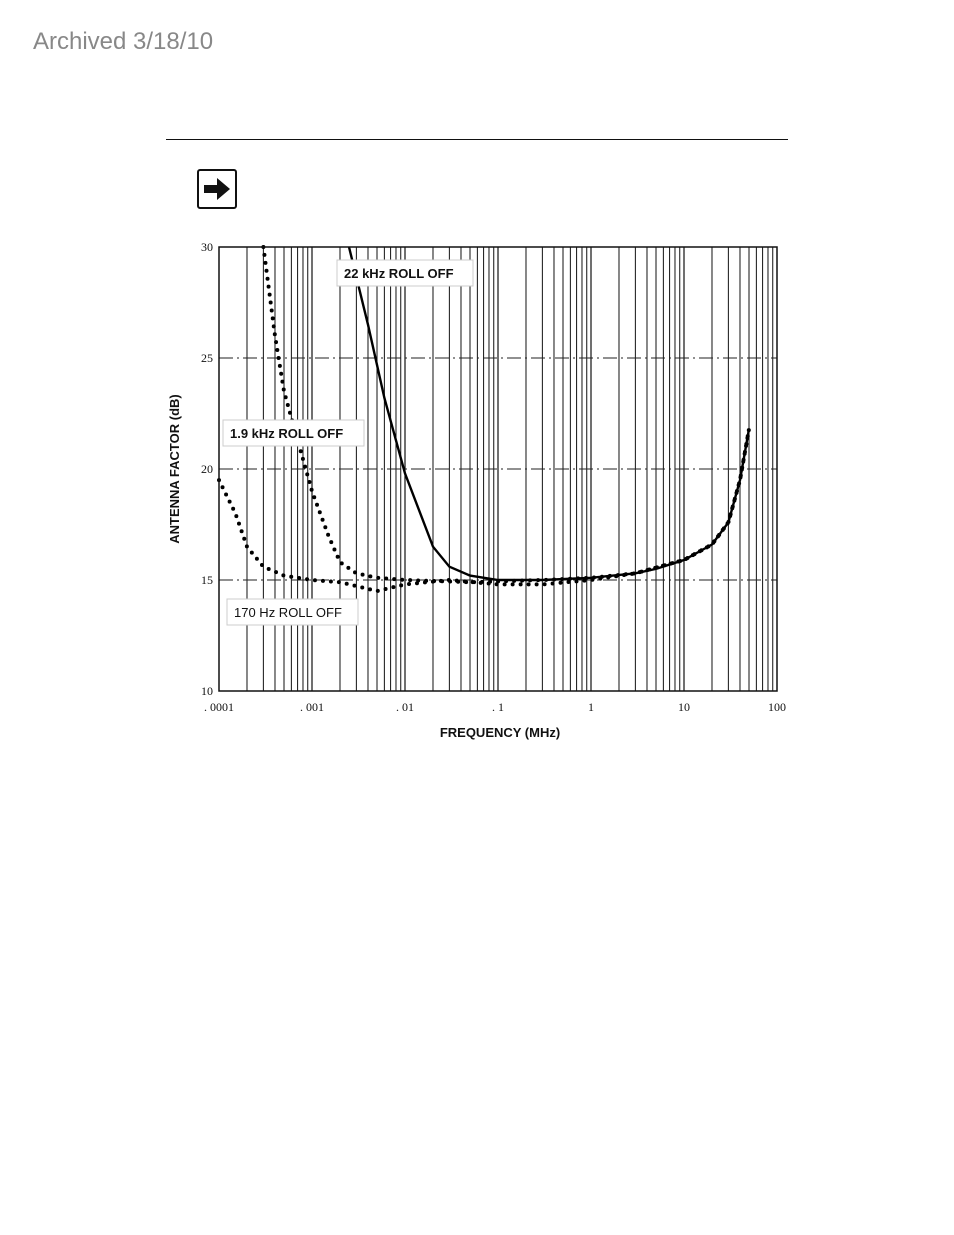 The height and width of the screenshot is (1235, 954). What do you see at coordinates (288, 612) in the screenshot?
I see `annotation-label: 170 Hz ROLL OFF` at bounding box center [288, 612].